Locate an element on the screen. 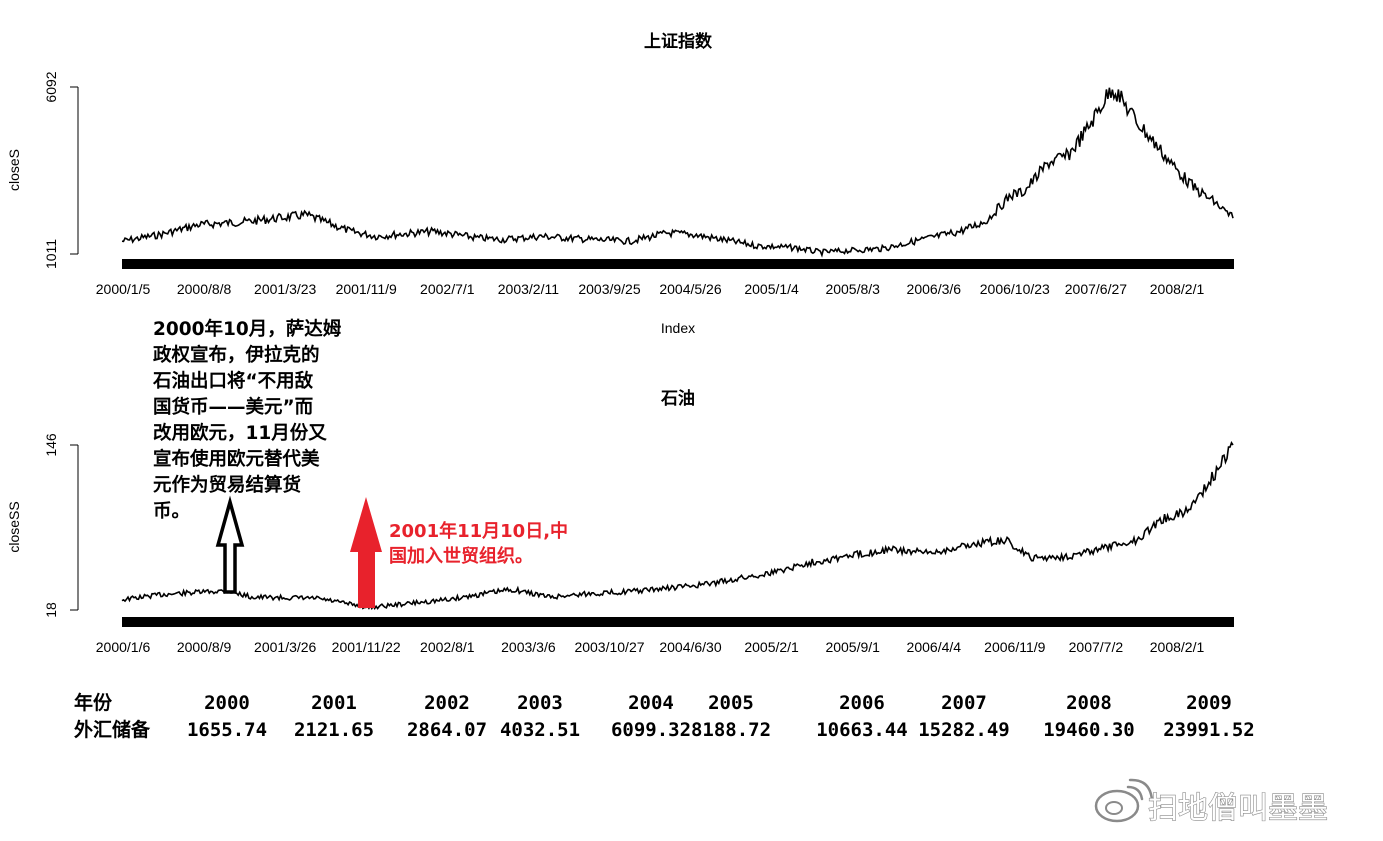  weibo-logo-icon is located at coordinates (1124, 800).